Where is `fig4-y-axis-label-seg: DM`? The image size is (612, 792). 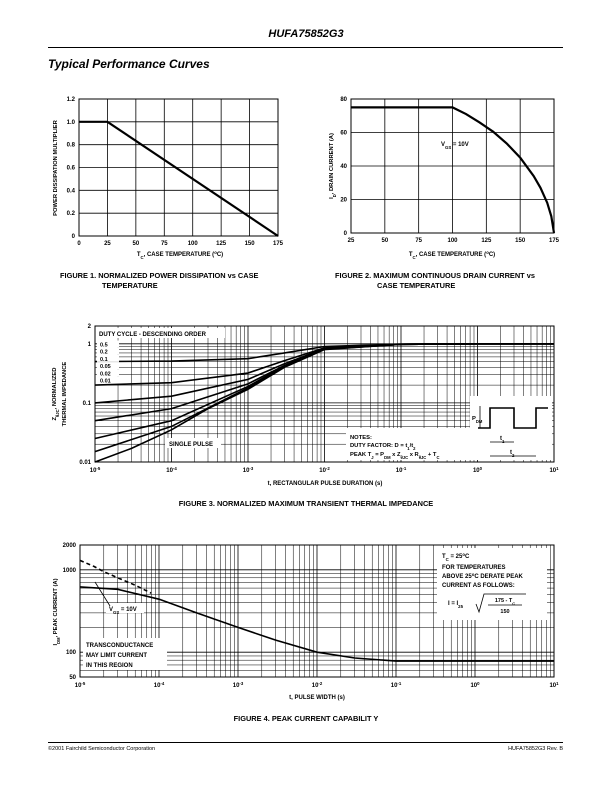 fig4-y-axis-label-seg: DM is located at coordinates (58, 640).